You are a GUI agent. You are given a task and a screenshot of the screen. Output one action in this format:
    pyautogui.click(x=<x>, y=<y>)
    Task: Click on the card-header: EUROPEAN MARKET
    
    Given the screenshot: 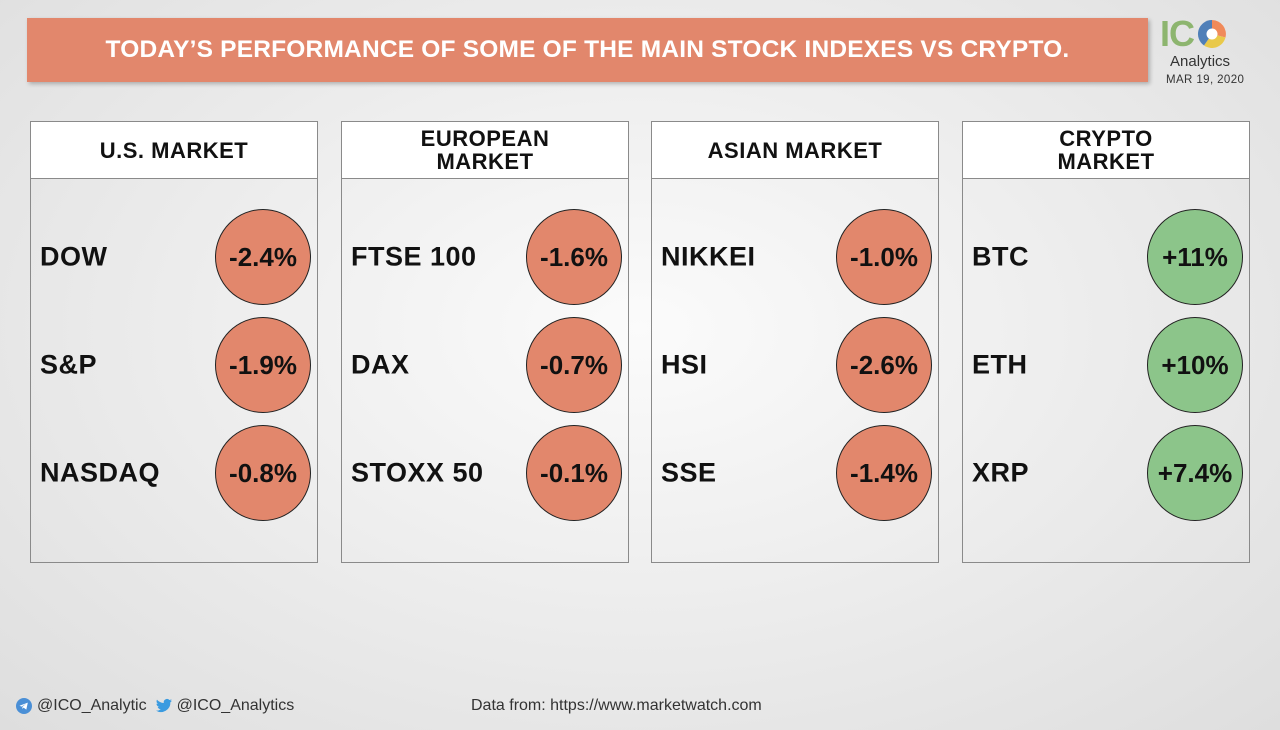 What is the action you would take?
    pyautogui.click(x=485, y=150)
    